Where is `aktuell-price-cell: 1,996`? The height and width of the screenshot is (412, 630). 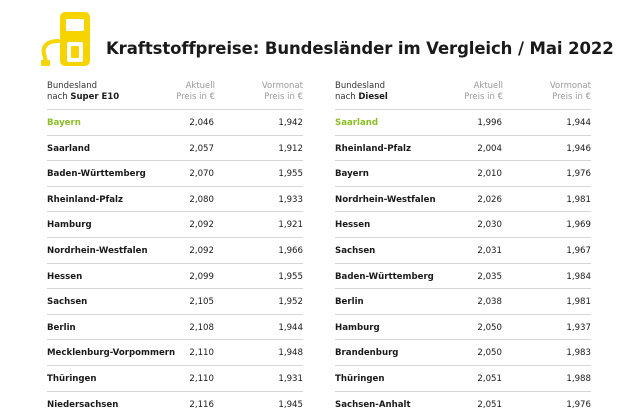
aktuell-price-cell: 1,996 is located at coordinates (489, 123).